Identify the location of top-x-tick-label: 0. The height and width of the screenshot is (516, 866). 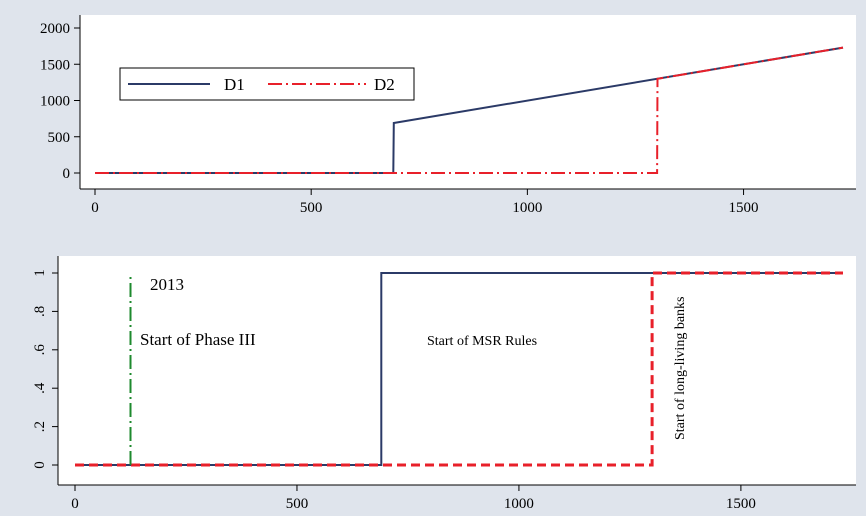
(95, 208).